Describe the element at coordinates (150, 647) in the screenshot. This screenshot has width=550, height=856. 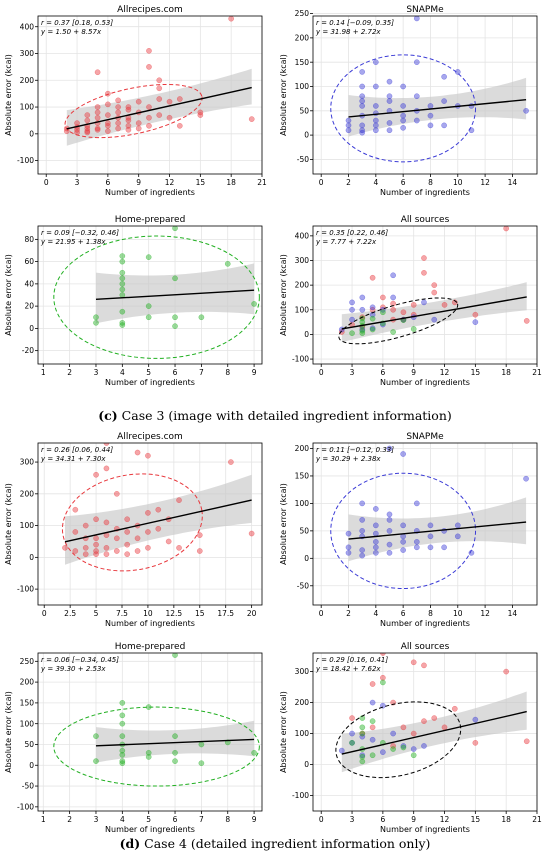
I see `chart-title: Home-prepared` at that location.